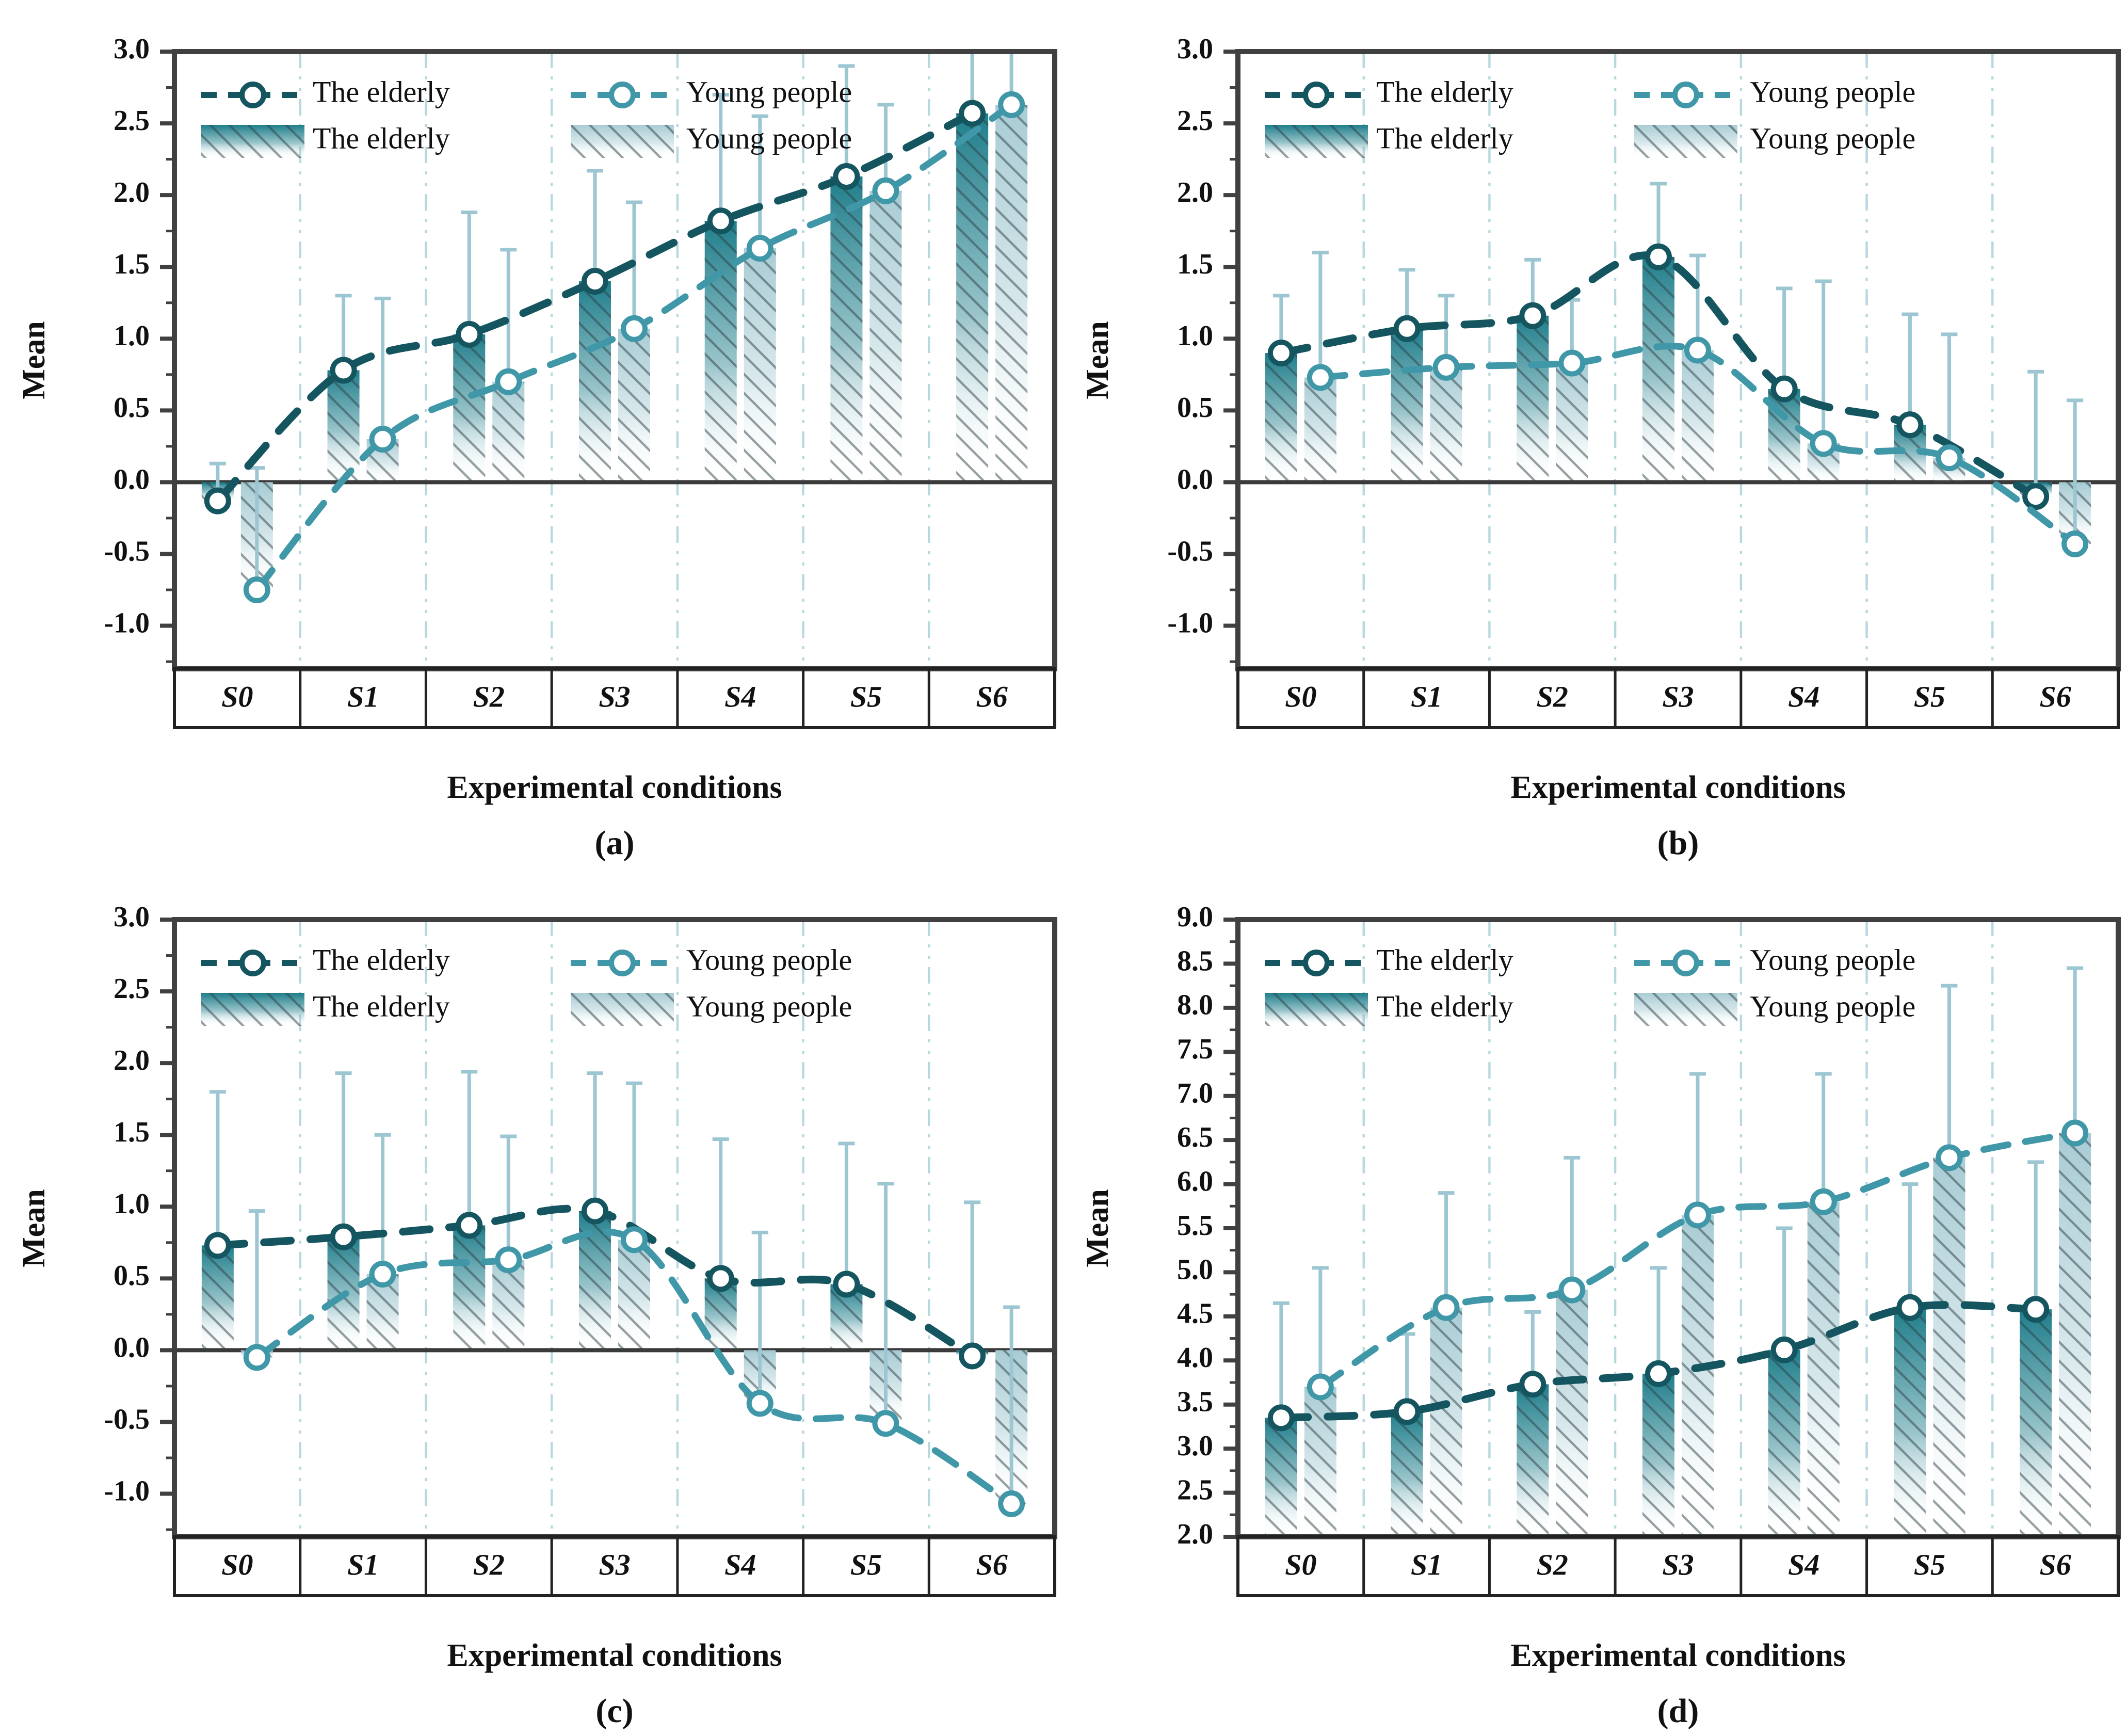  Describe the element at coordinates (1552, 1564) in the screenshot. I see `x-tick-label: S2` at that location.